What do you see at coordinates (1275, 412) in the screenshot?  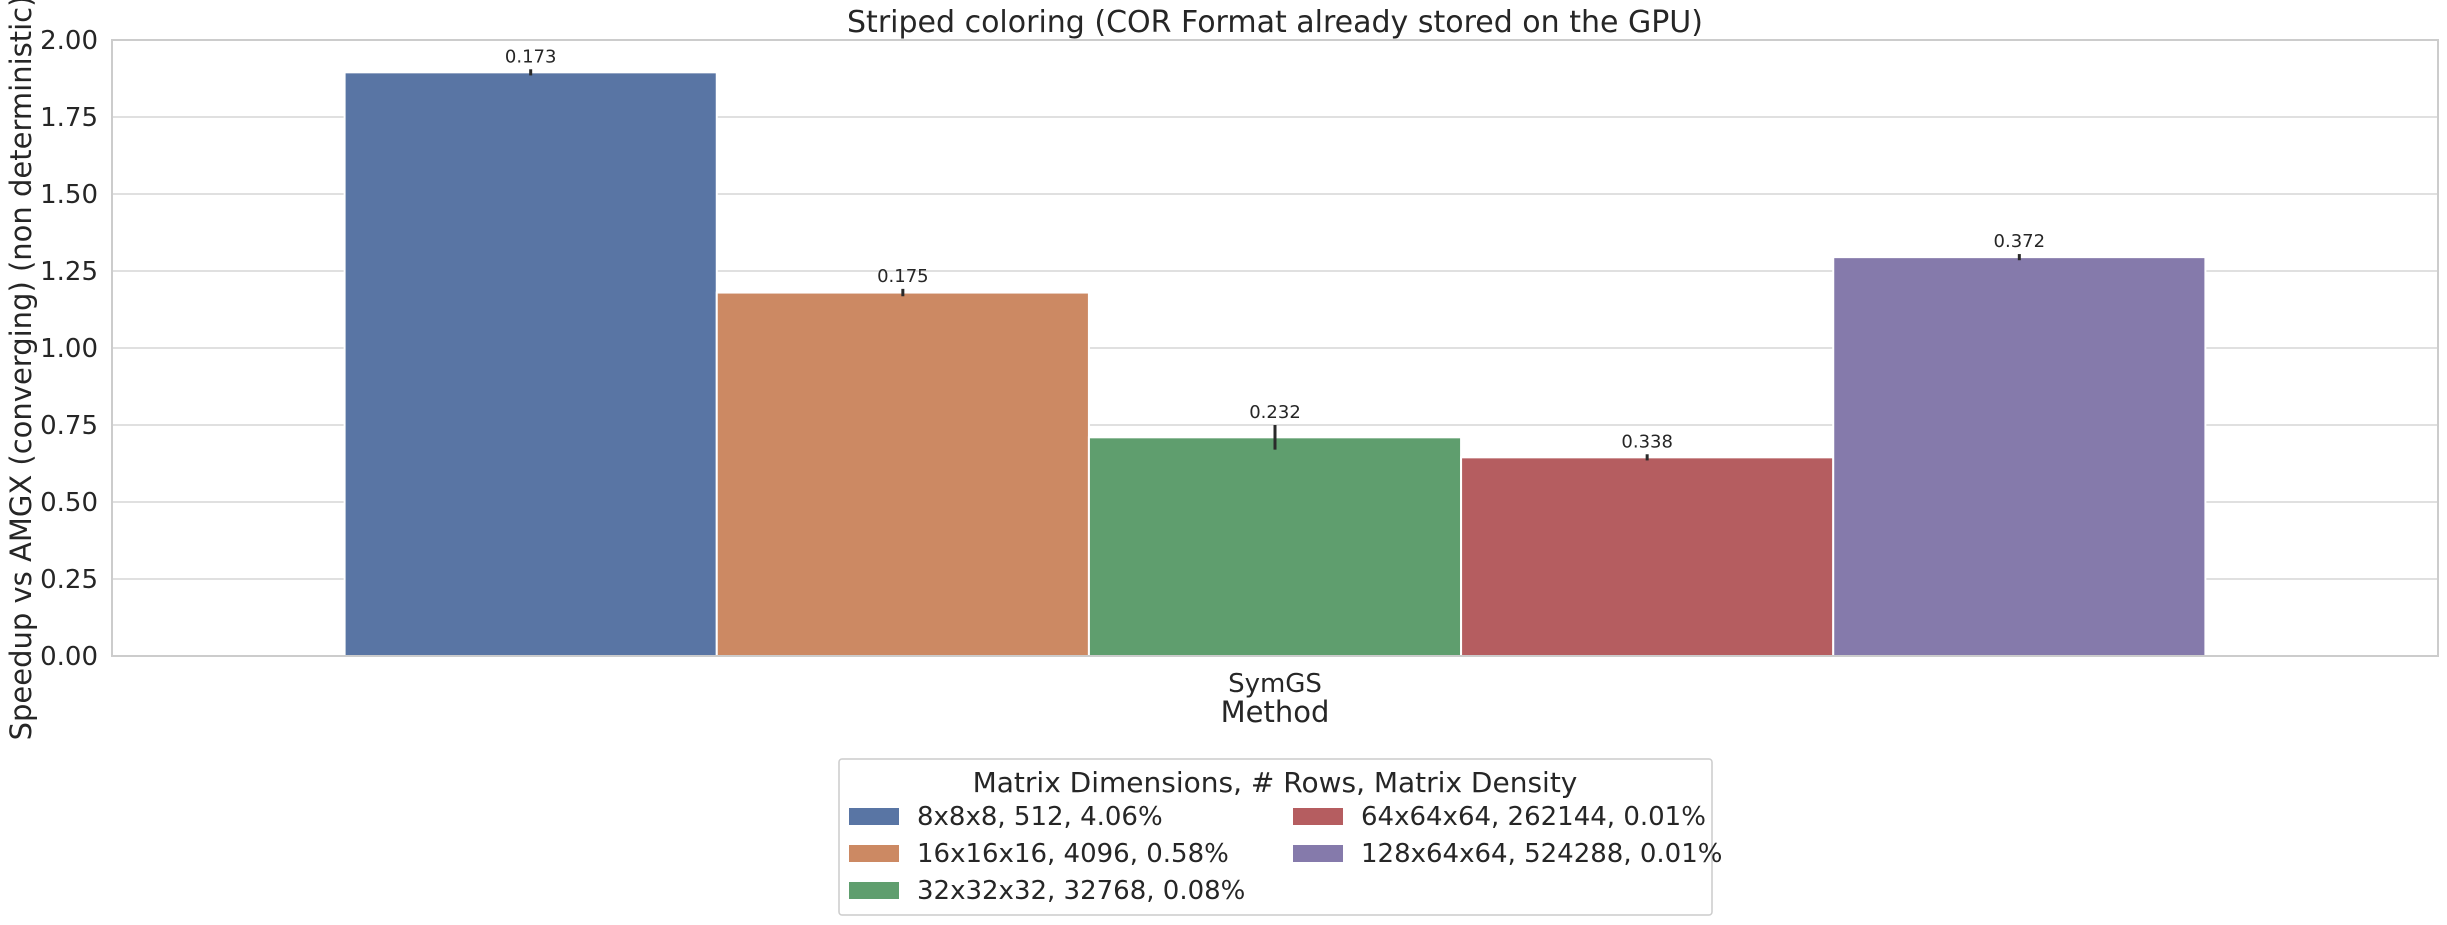 I see `data-label: 0.232` at bounding box center [1275, 412].